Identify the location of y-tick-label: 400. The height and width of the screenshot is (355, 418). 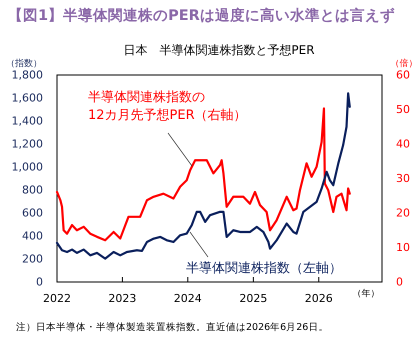
(32, 236).